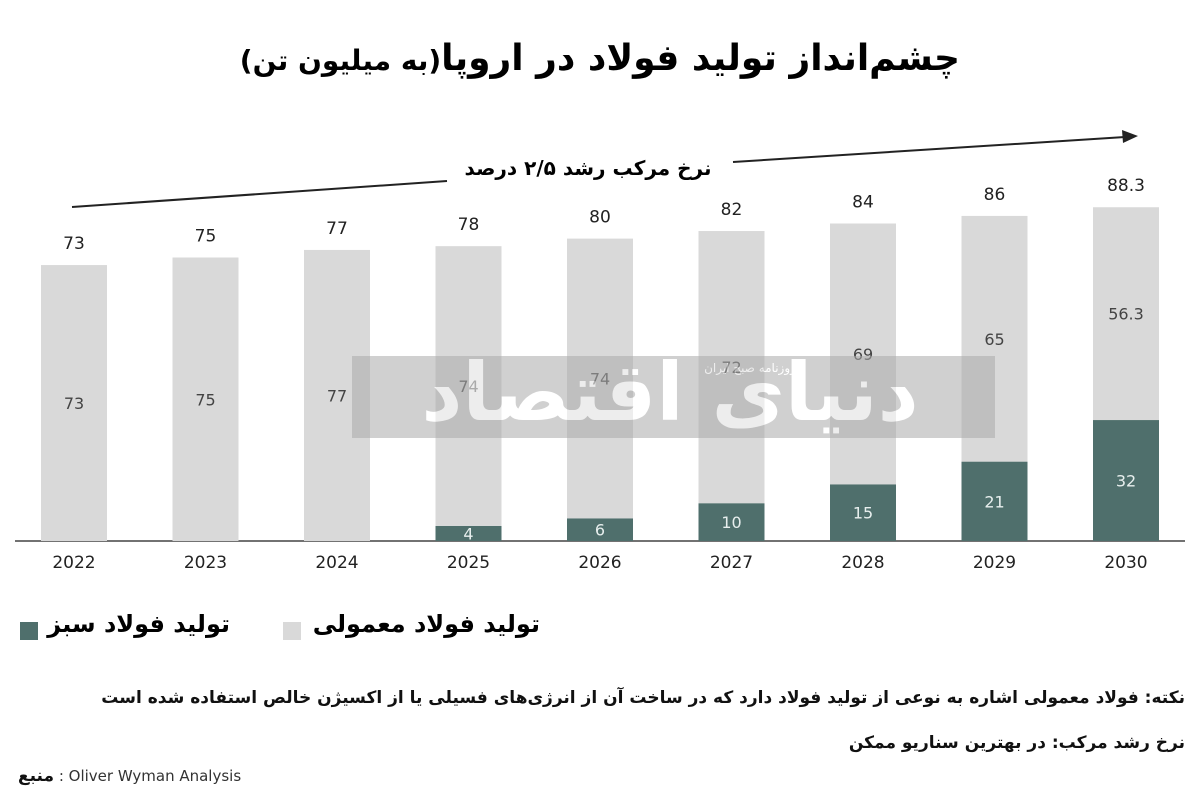 Image resolution: width=1200 pixels, height=811 pixels. I want to click on value-label: 77, so click(337, 395).